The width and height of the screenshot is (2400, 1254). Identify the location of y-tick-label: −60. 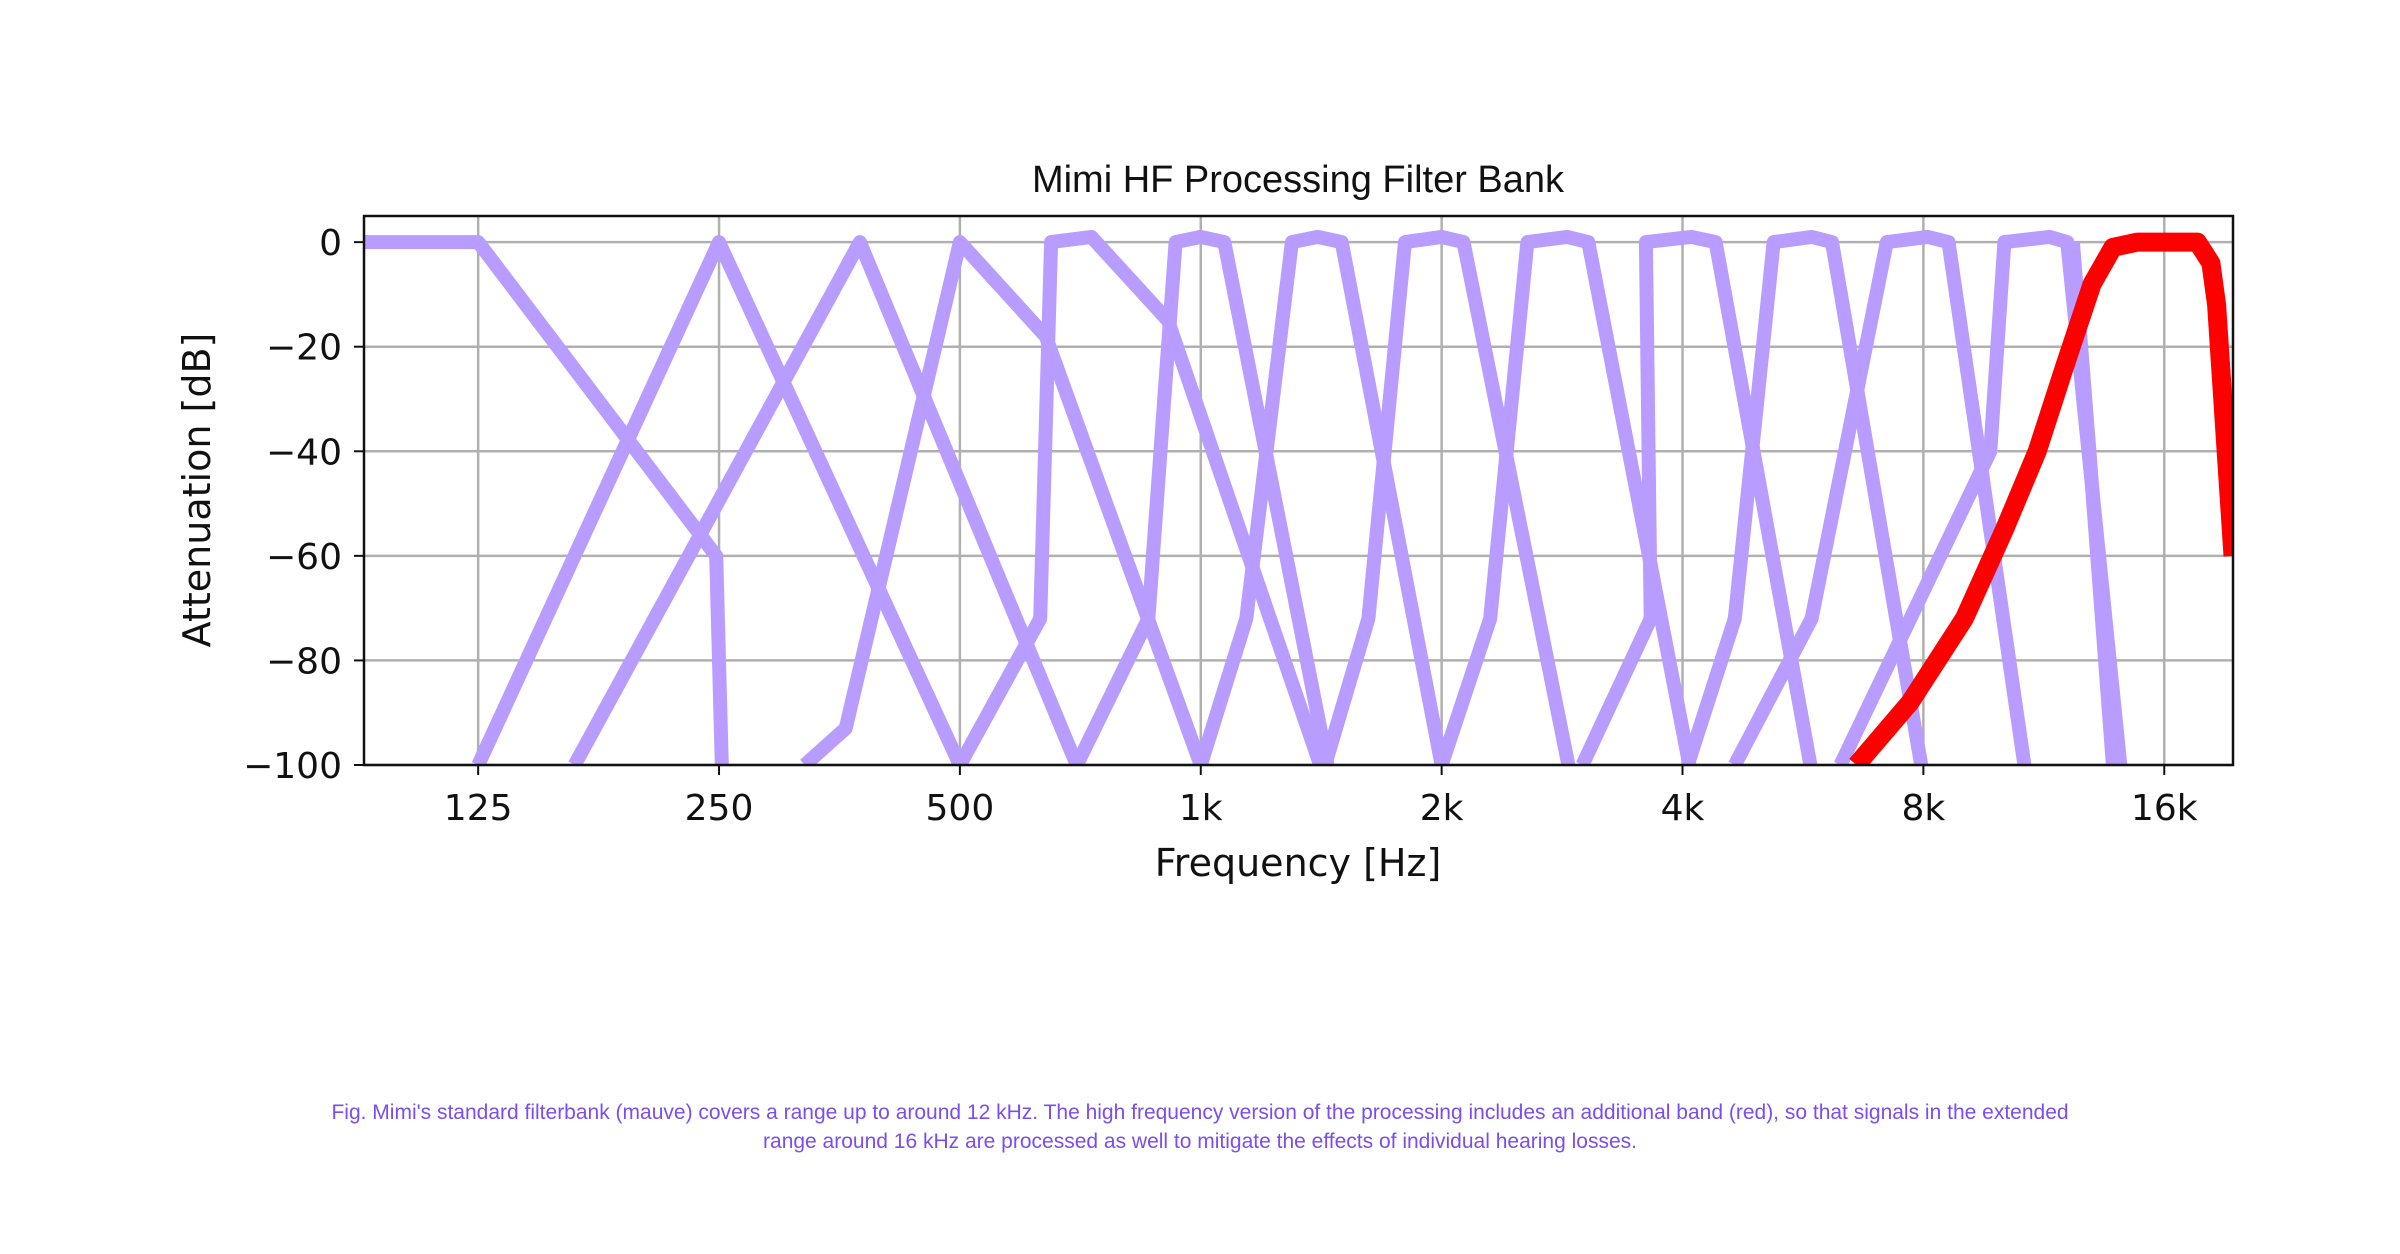
(304, 557).